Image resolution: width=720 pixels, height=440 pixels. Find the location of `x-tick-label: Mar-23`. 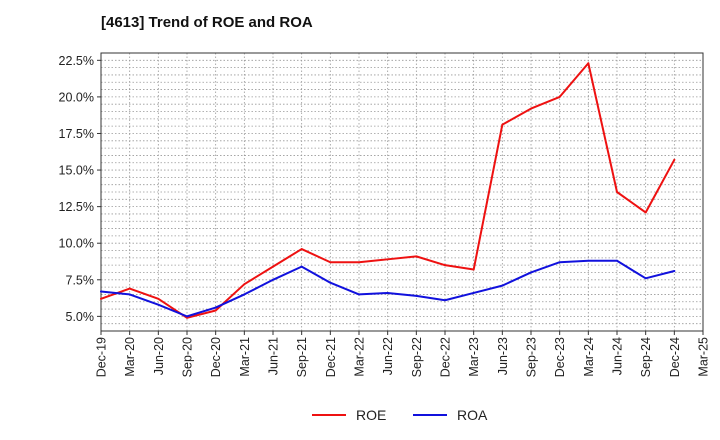

x-tick-label: Mar-23 is located at coordinates (474, 357).